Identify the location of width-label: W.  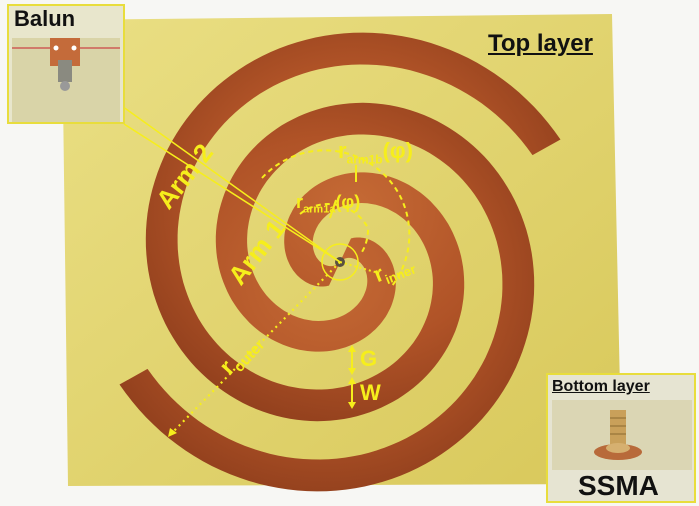
(370, 392).